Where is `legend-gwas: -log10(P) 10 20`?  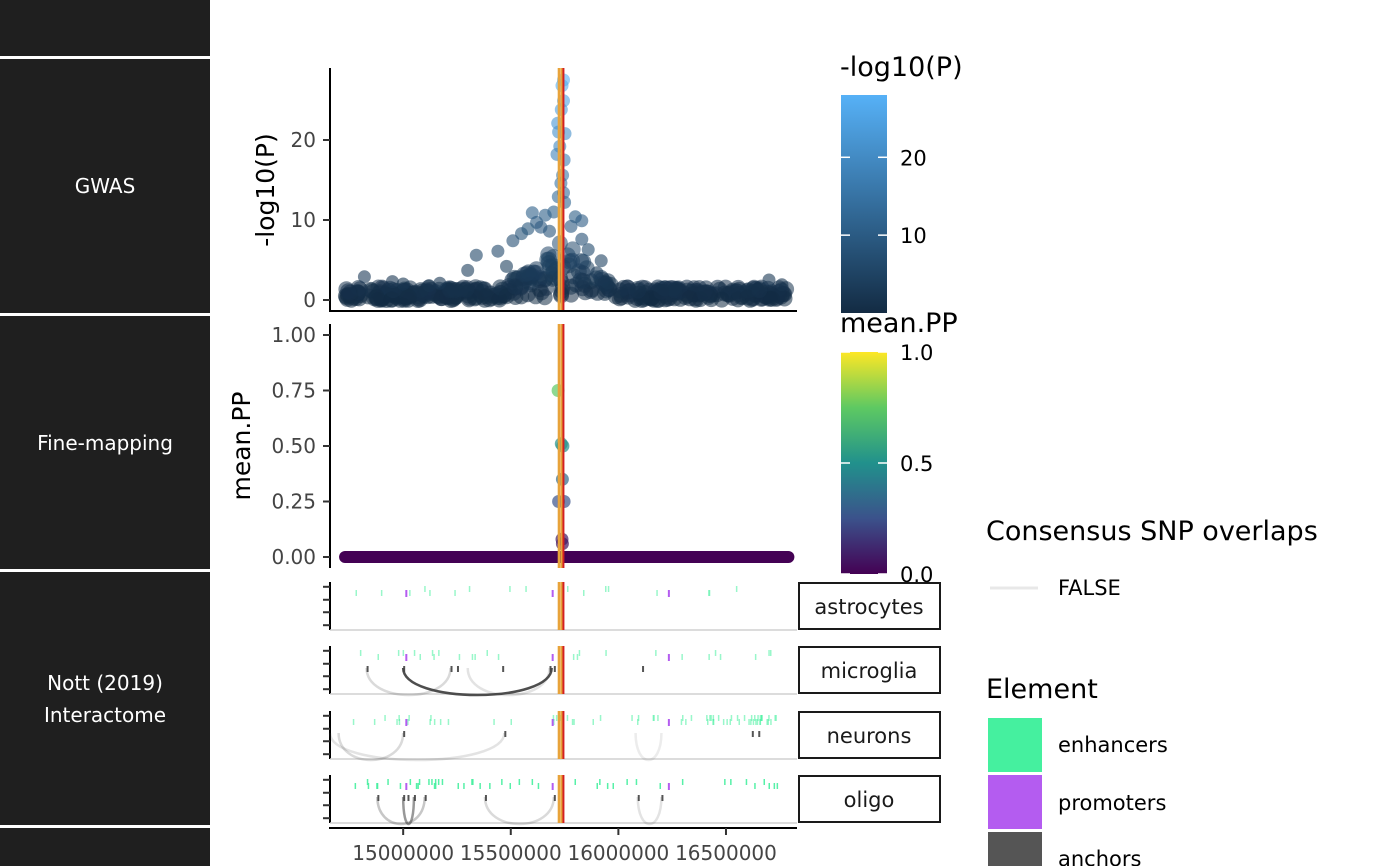
legend-gwas: -log10(P) 10 20 is located at coordinates (901, 182).